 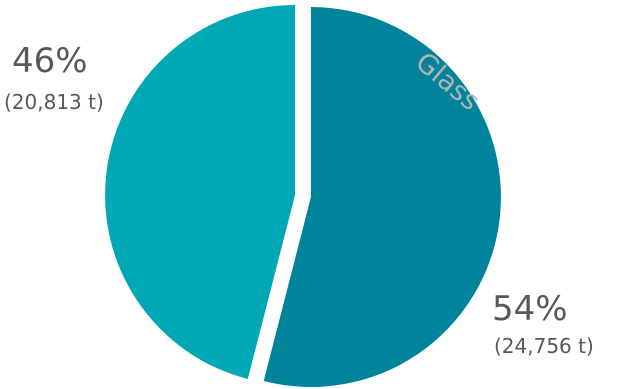 I want to click on slice-54-percent-label: 54%, so click(x=530, y=309).